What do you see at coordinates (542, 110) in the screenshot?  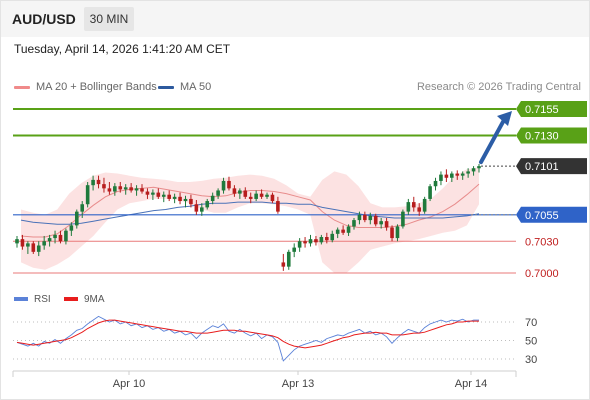 I see `level-label-resistance: 0.7155` at bounding box center [542, 110].